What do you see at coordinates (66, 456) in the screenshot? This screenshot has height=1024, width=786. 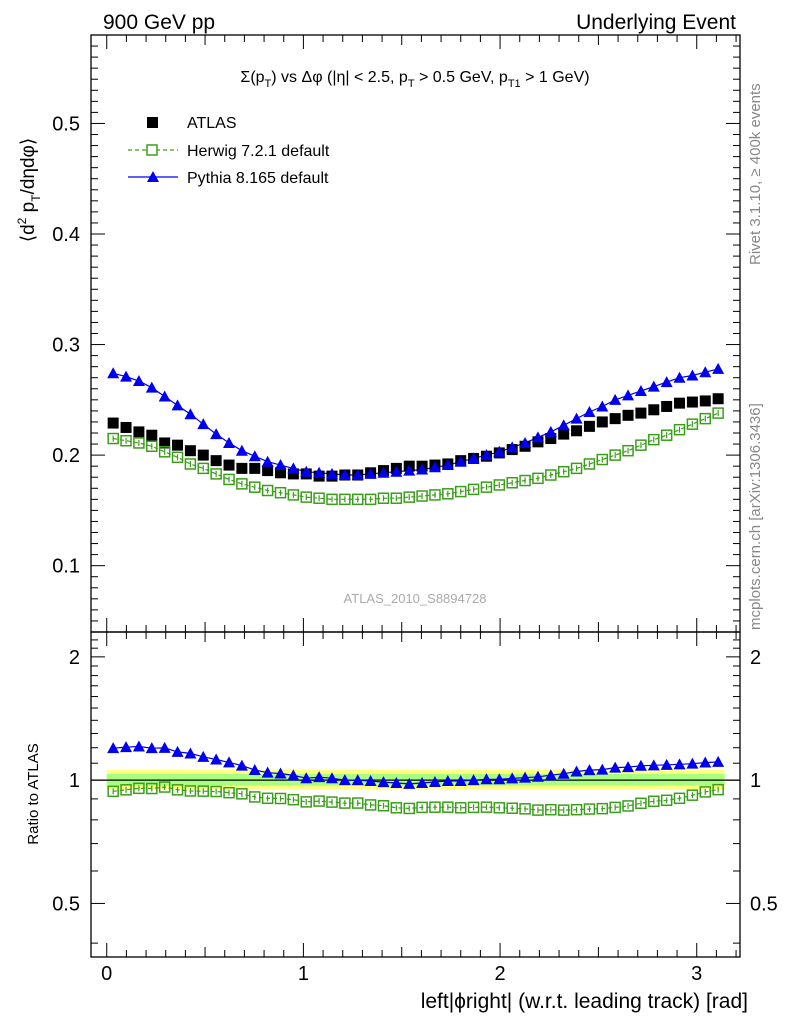 I see `main-y-tick-label: 0.2` at bounding box center [66, 456].